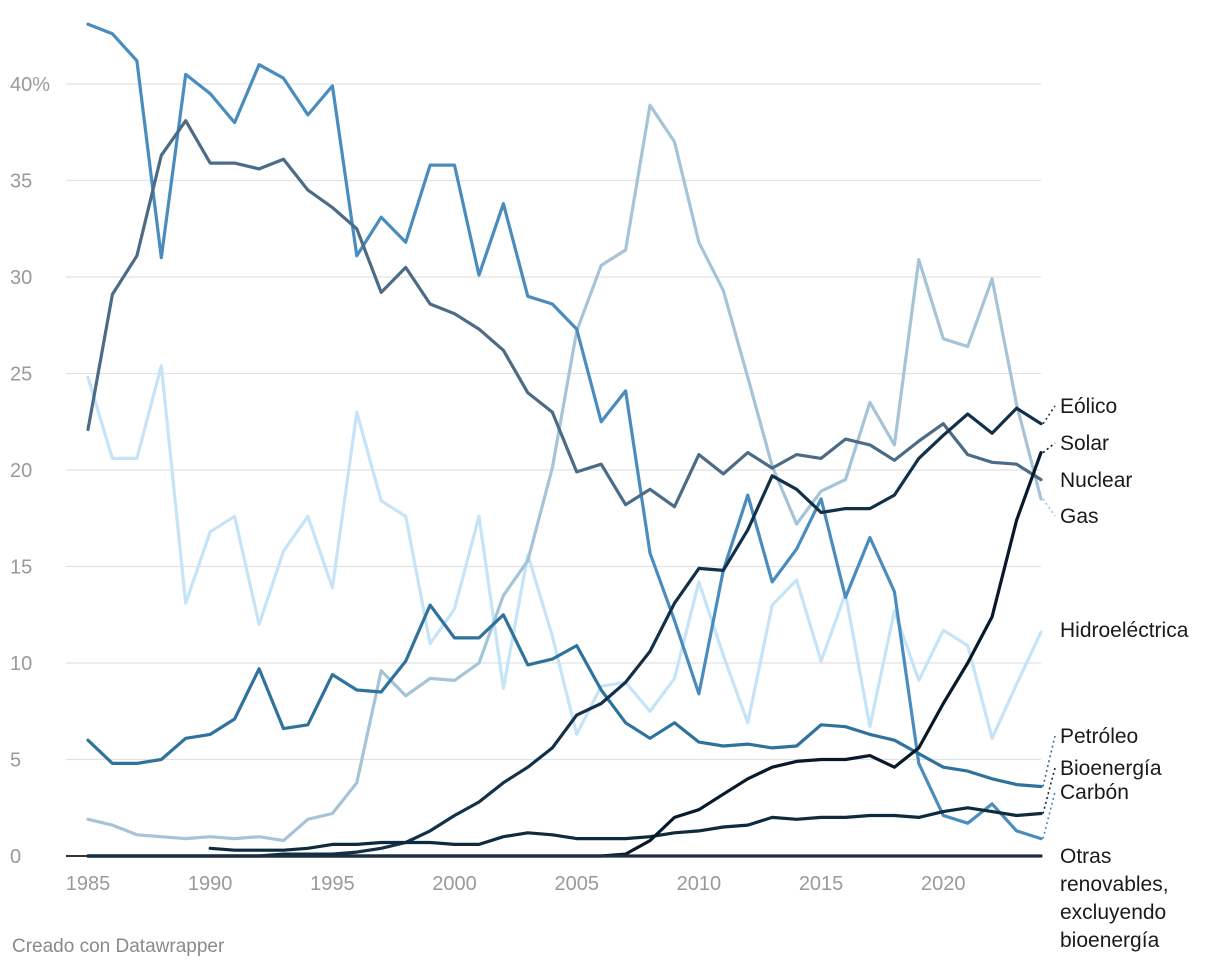 This screenshot has height=972, width=1220. Describe the element at coordinates (118, 946) in the screenshot. I see `credit-text: Creado con Datawrapper` at that location.